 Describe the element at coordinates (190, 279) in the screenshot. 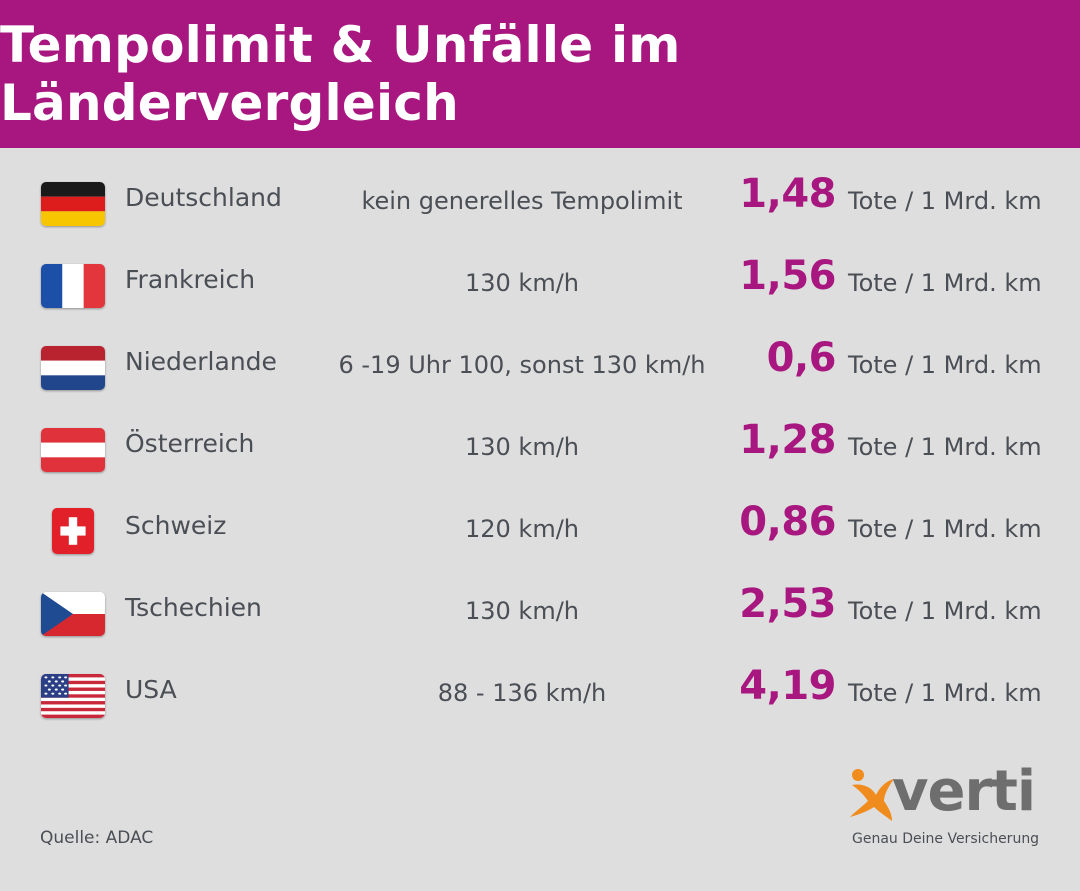

I see `country-name: Frankreich` at that location.